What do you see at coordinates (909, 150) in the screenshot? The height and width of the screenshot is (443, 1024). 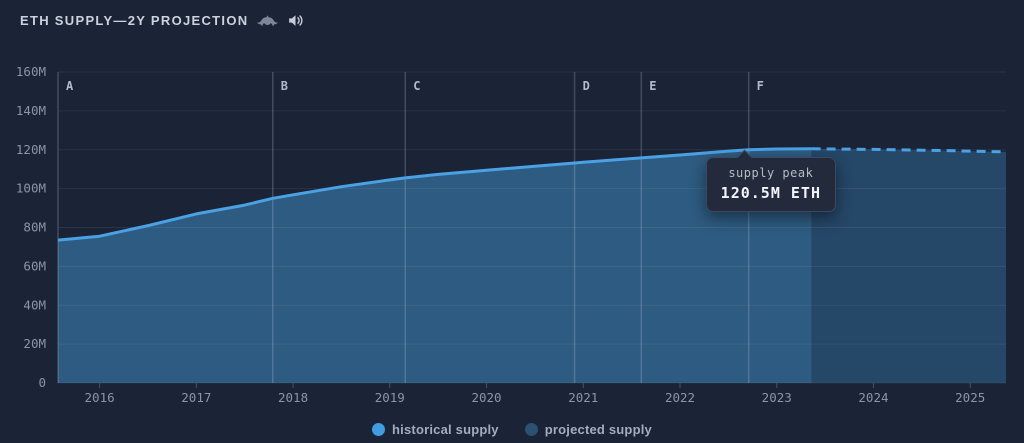 I see `supply-line-projected` at bounding box center [909, 150].